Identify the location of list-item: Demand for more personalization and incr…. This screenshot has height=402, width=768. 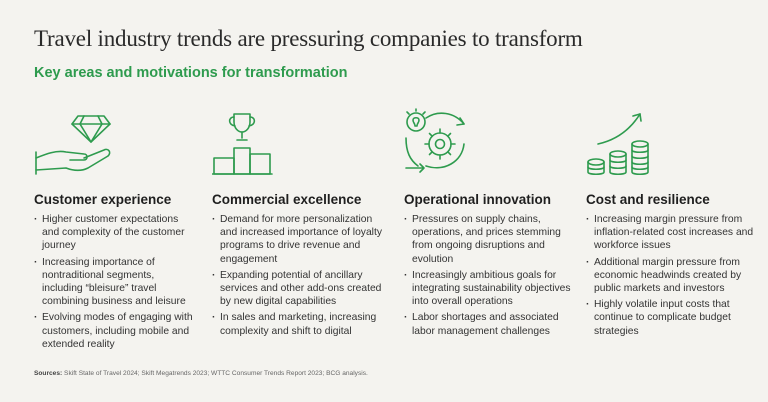
(297, 239).